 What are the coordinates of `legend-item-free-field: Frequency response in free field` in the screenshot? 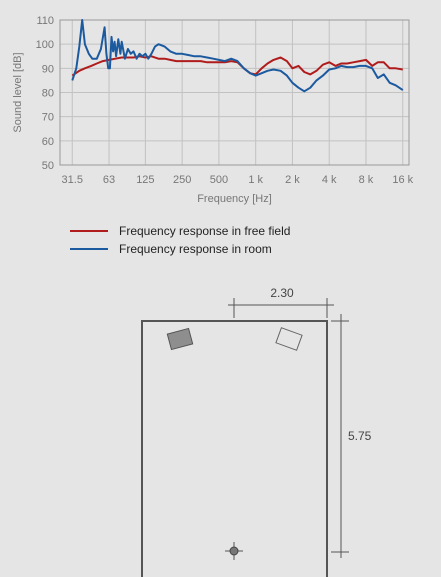 It's located at (180, 231).